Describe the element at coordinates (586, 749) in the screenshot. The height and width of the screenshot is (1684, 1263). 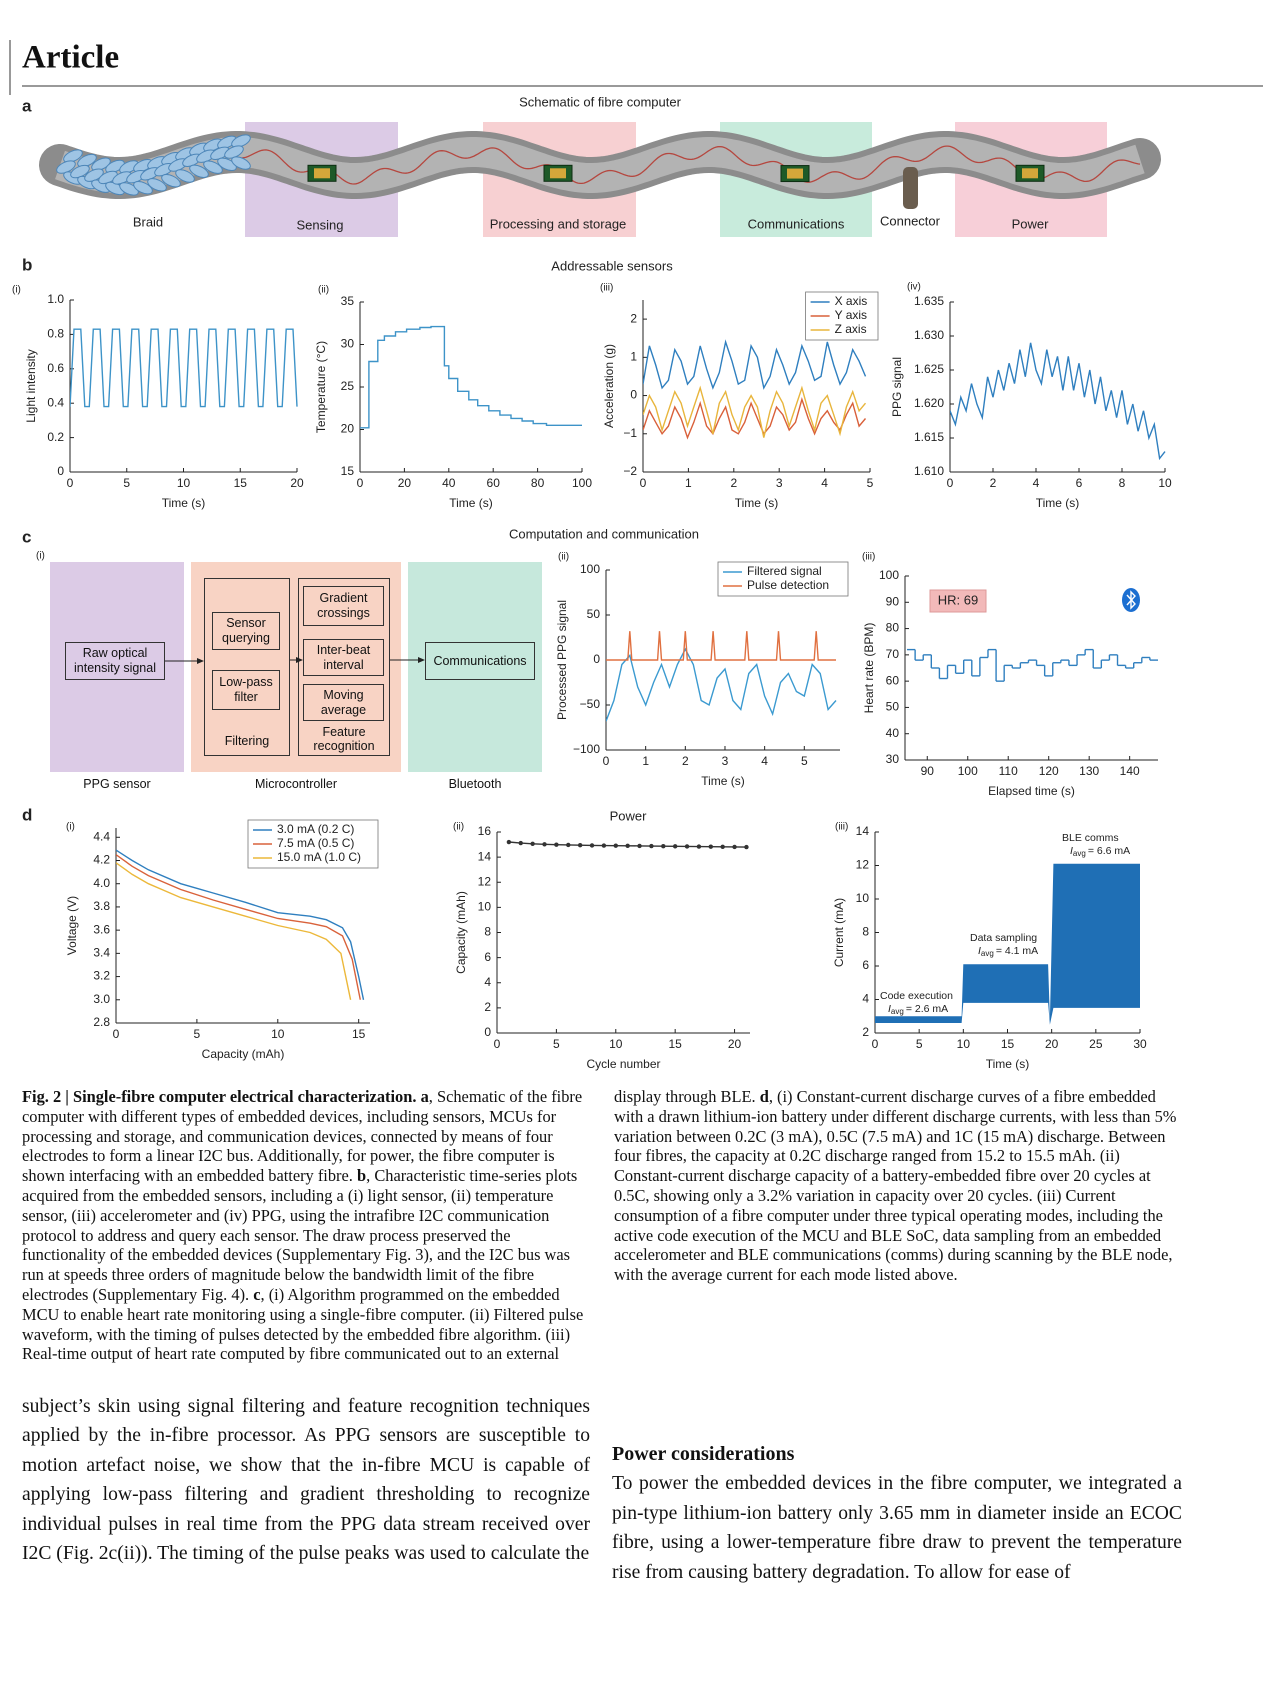
I see `y-tick-label: −100` at that location.